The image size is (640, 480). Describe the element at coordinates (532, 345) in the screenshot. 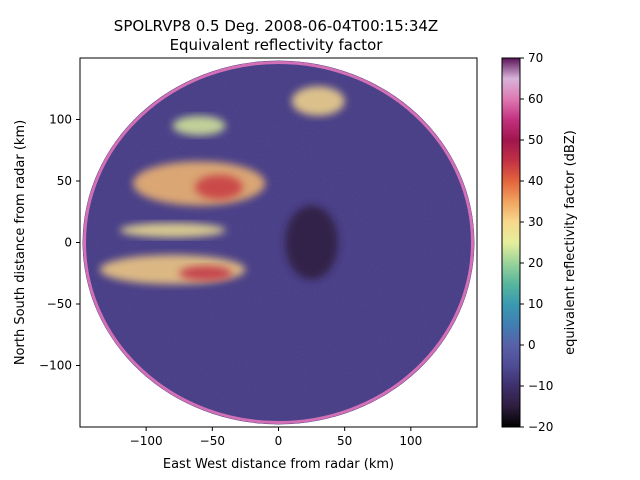

I see `colorbar-tick-label: 0` at that location.